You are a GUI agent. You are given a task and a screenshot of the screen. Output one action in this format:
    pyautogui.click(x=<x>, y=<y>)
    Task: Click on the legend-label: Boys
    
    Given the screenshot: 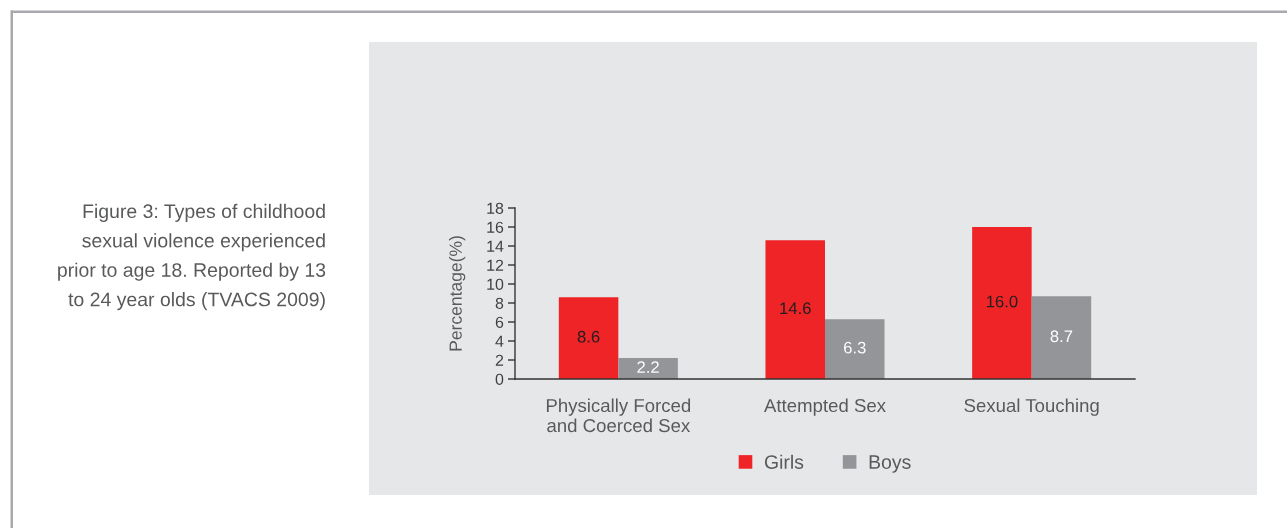 What is the action you would take?
    pyautogui.click(x=890, y=464)
    